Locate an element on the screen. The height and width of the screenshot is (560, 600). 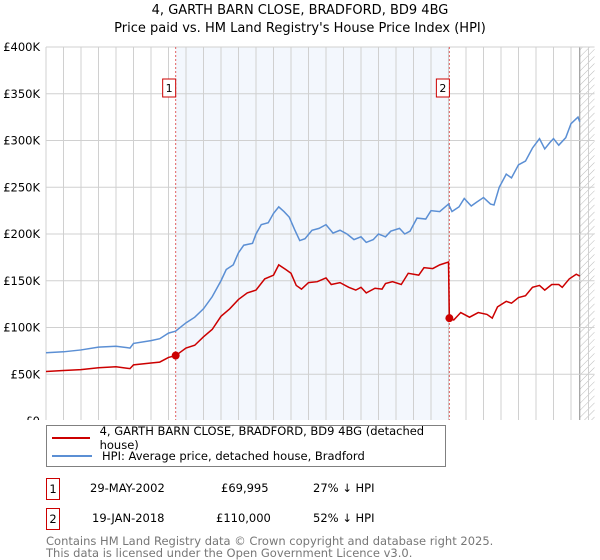
transaction-hpi: 27% ↓ HPI is located at coordinates (344, 488).